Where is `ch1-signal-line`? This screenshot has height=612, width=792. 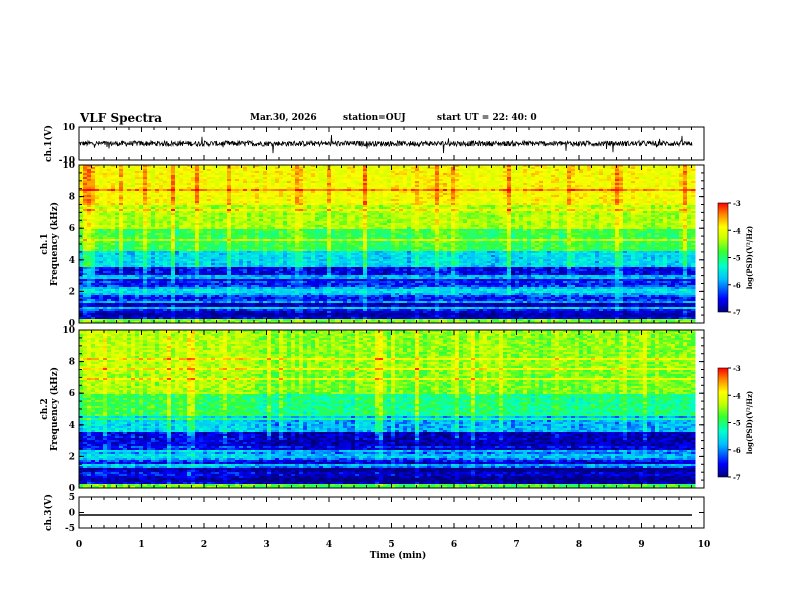
ch1-signal-line is located at coordinates (385, 144).